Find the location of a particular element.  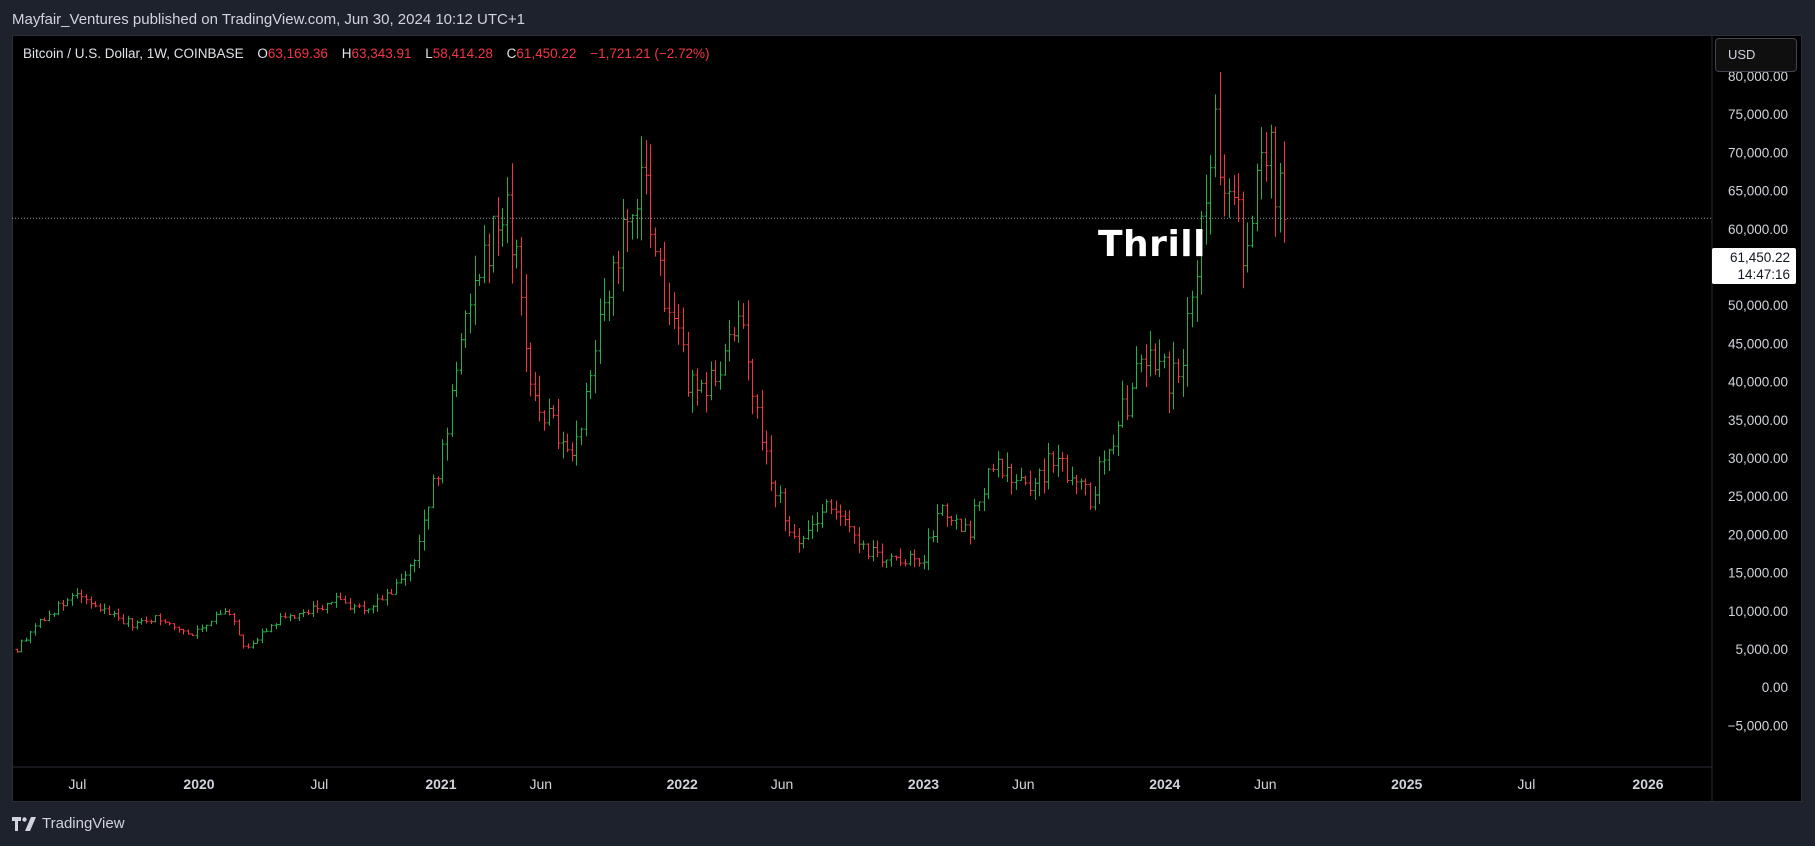

price-tick-label: 75,000.00 is located at coordinates (1758, 114).